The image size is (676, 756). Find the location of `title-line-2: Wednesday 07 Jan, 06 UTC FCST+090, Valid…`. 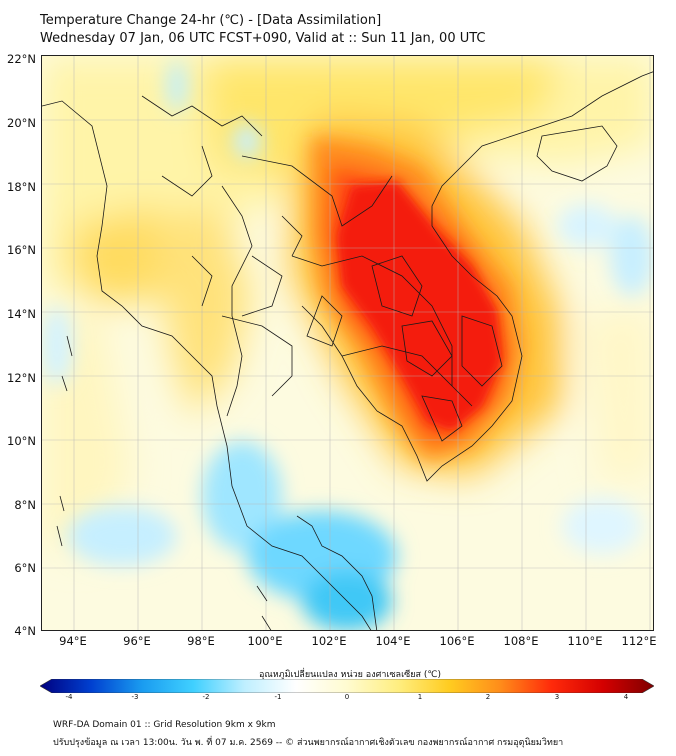

title-line-2: Wednesday 07 Jan, 06 UTC FCST+090, Valid… is located at coordinates (263, 38).